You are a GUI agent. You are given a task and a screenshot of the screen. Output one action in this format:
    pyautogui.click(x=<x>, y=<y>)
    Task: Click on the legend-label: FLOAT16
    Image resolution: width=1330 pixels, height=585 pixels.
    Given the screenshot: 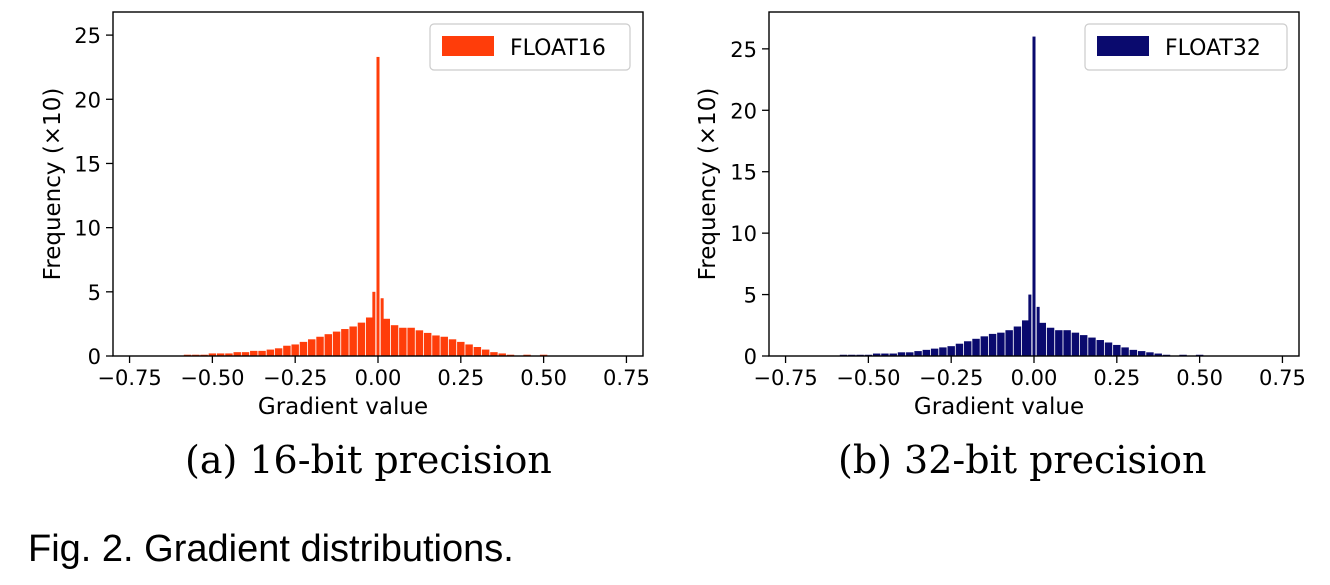 What is the action you would take?
    pyautogui.click(x=558, y=48)
    